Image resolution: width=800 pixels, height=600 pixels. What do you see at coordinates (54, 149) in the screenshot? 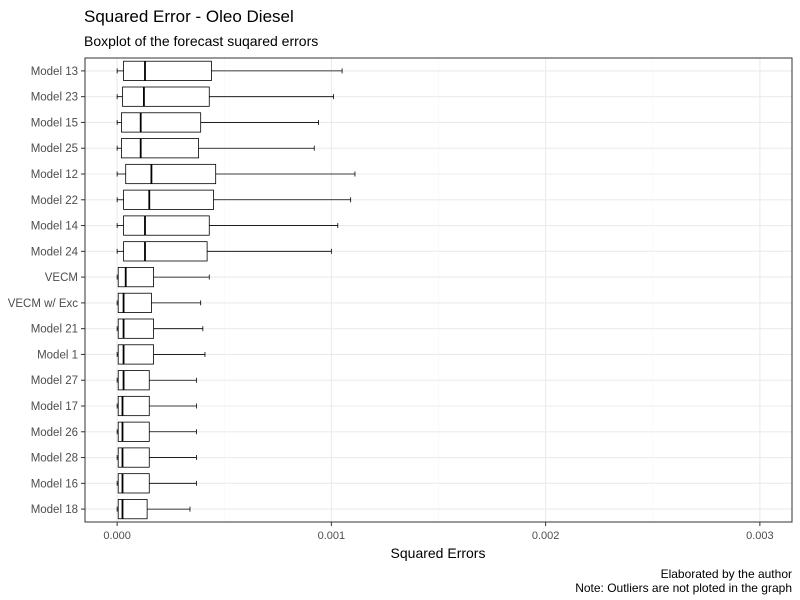
I see `y-tick-label: Model 25` at bounding box center [54, 149].